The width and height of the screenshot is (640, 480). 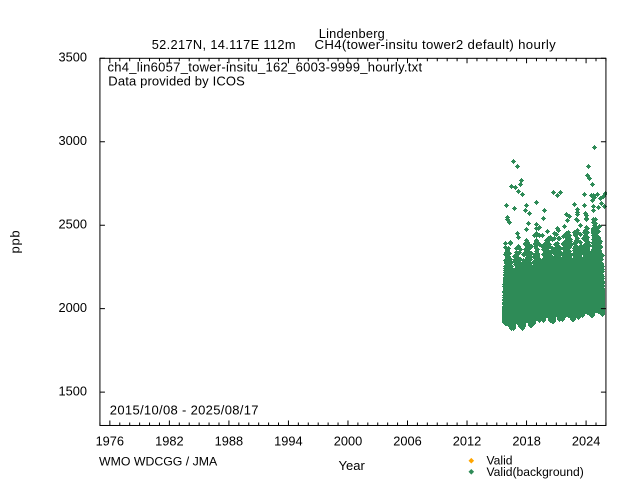 What do you see at coordinates (176, 80) in the screenshot?
I see `svg-text: Data provided by ICOS` at bounding box center [176, 80].